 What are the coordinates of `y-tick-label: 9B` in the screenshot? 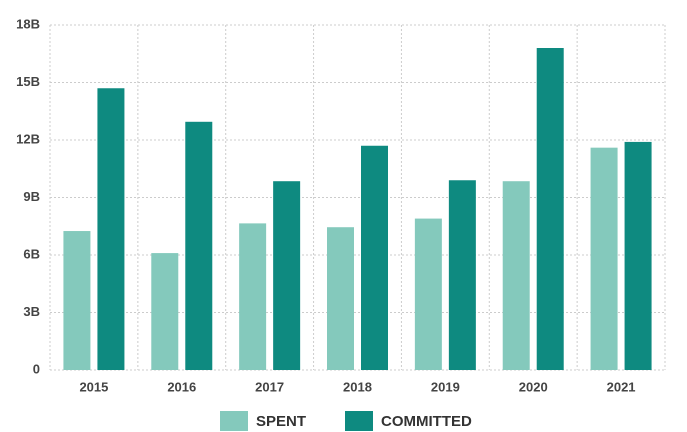 It's located at (31, 196).